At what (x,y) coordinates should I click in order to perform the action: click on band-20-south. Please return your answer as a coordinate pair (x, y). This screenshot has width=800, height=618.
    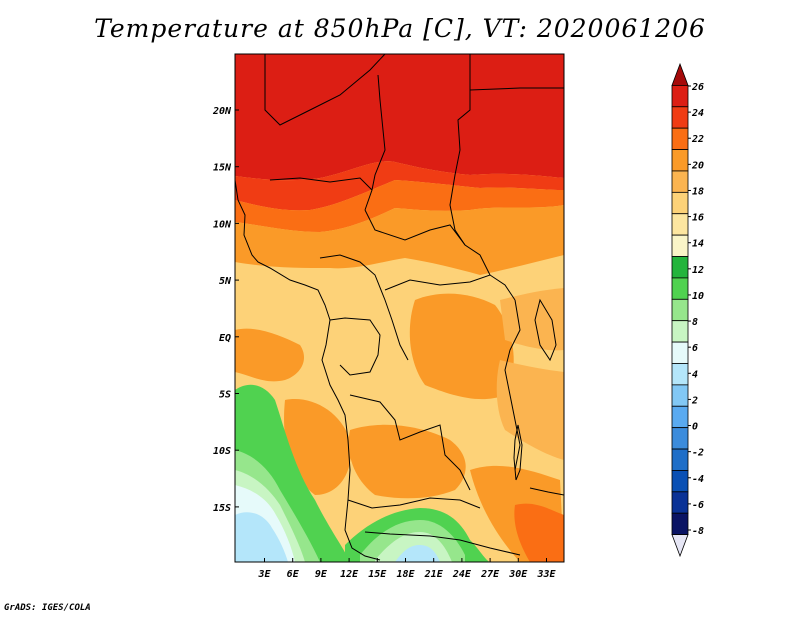
    Looking at the image, I should click on (407, 461).